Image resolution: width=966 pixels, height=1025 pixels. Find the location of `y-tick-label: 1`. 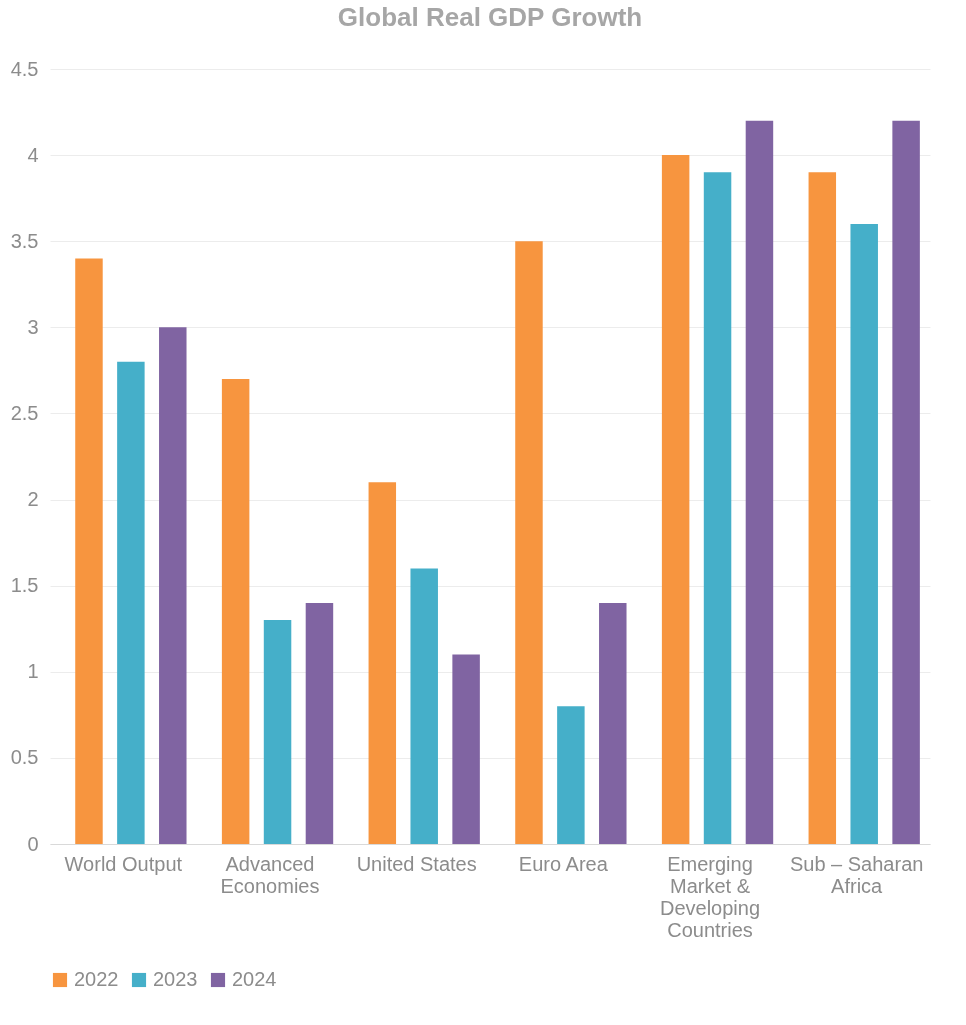

y-tick-label: 1 is located at coordinates (33, 671).